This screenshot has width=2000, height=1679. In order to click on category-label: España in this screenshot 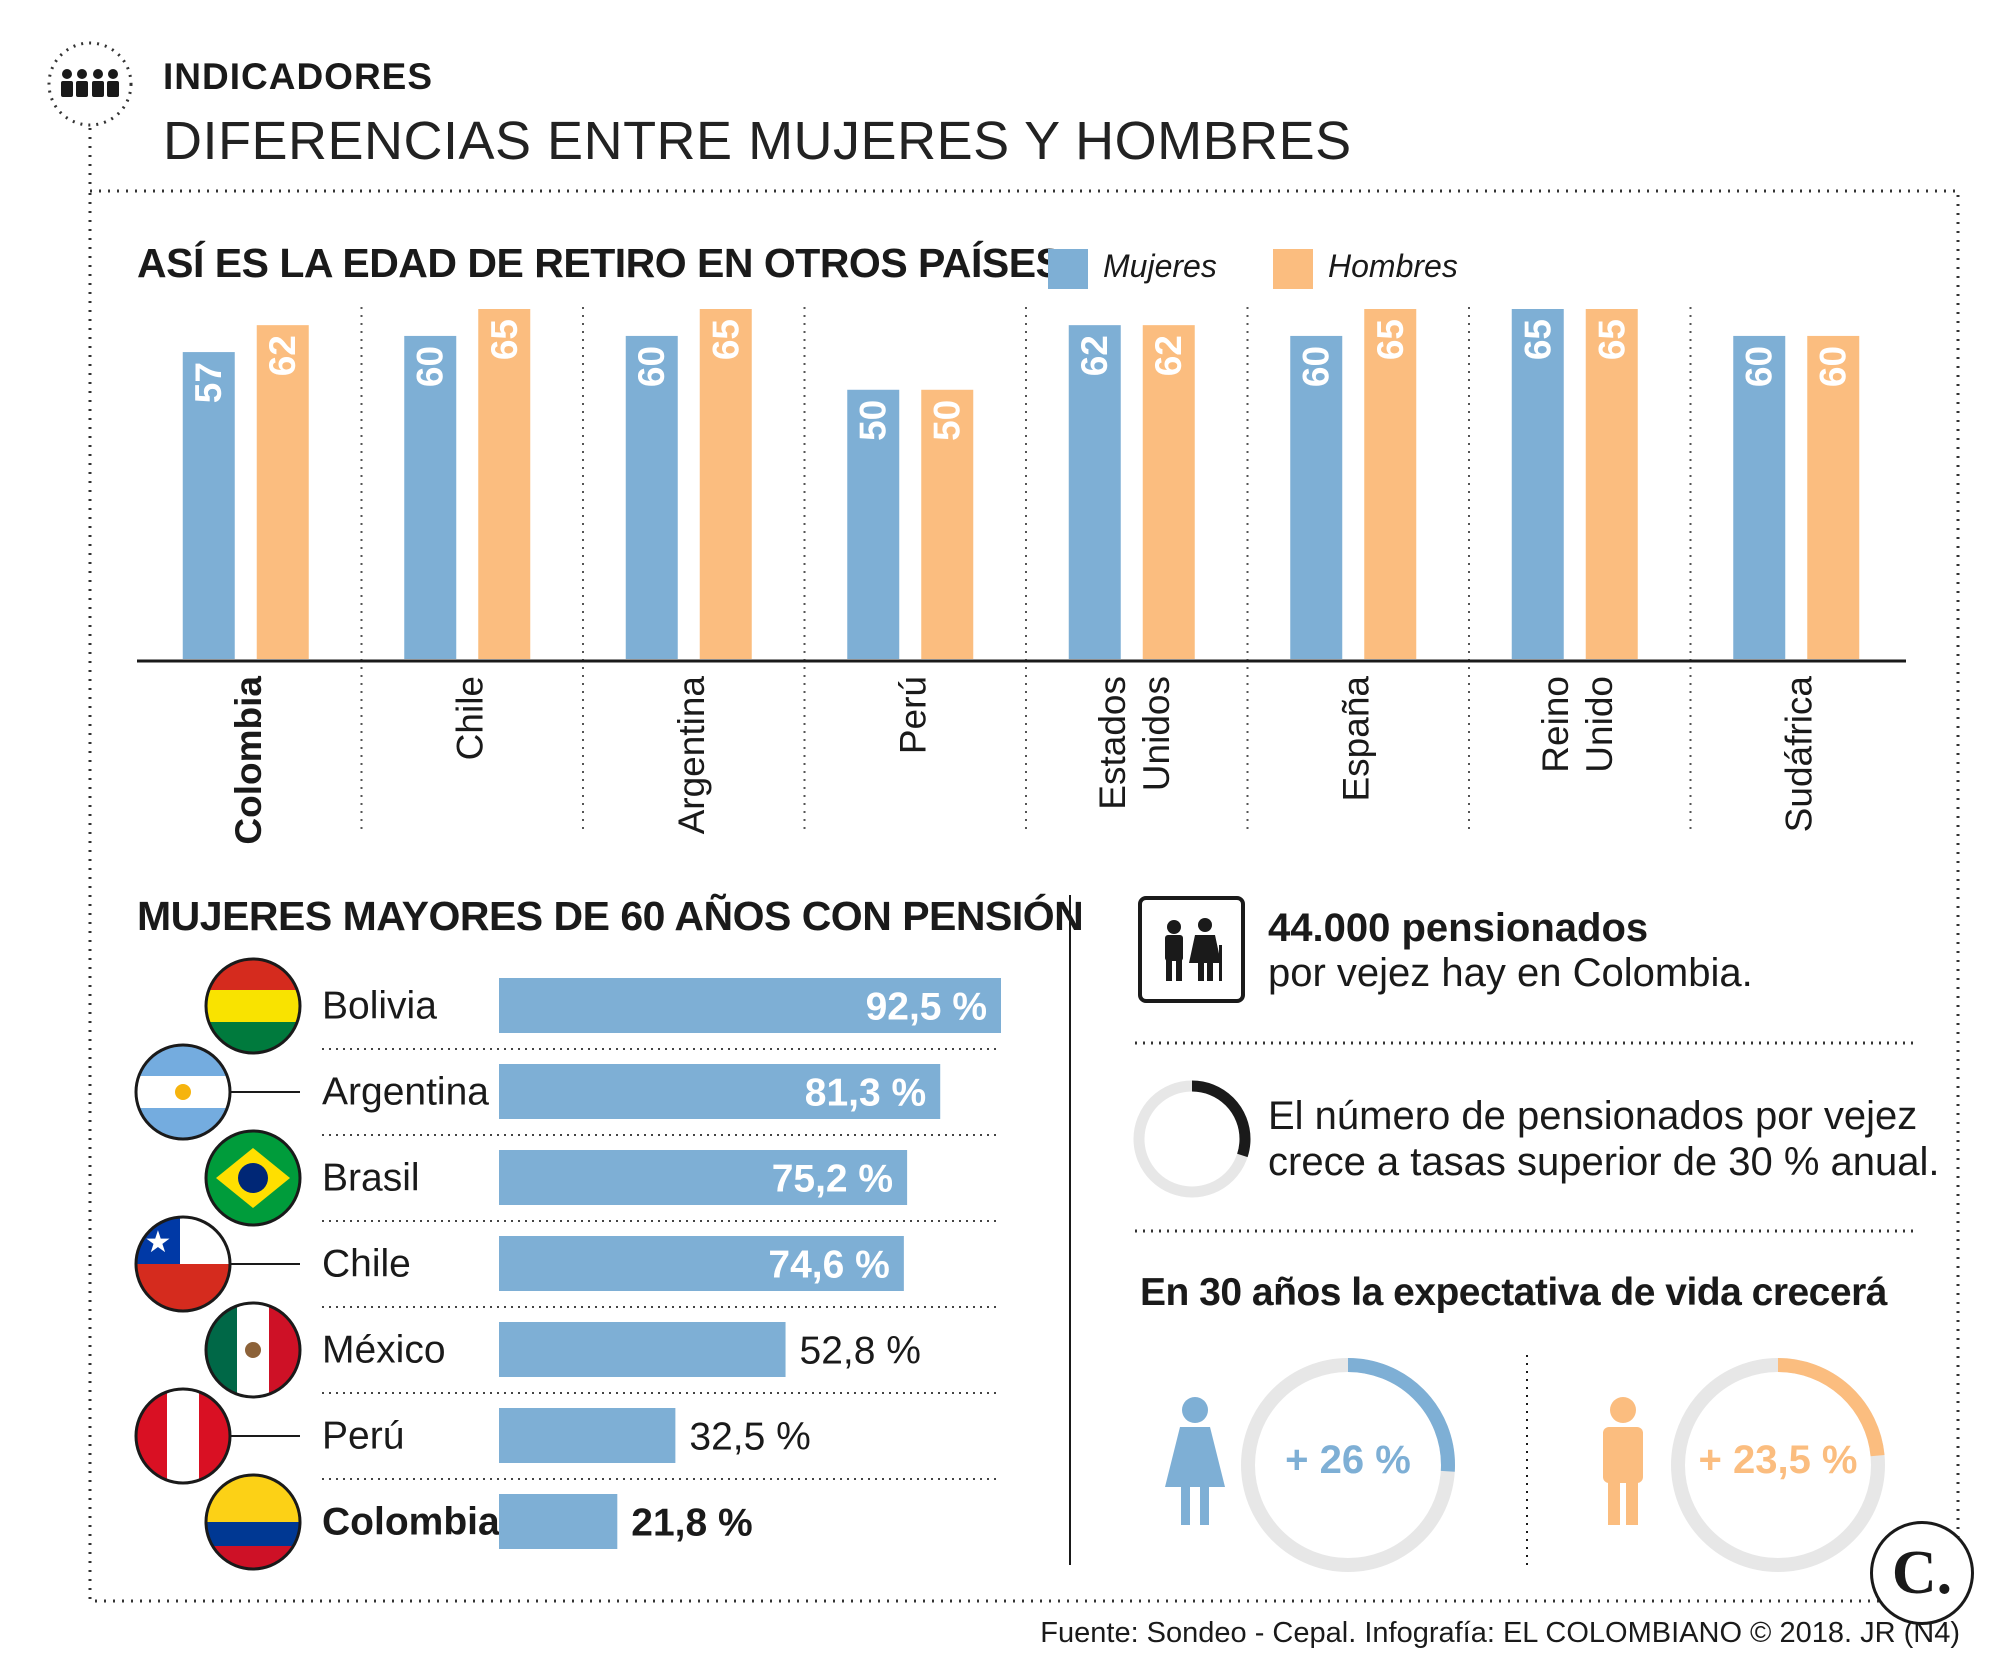, I will do `click(1355, 739)`.